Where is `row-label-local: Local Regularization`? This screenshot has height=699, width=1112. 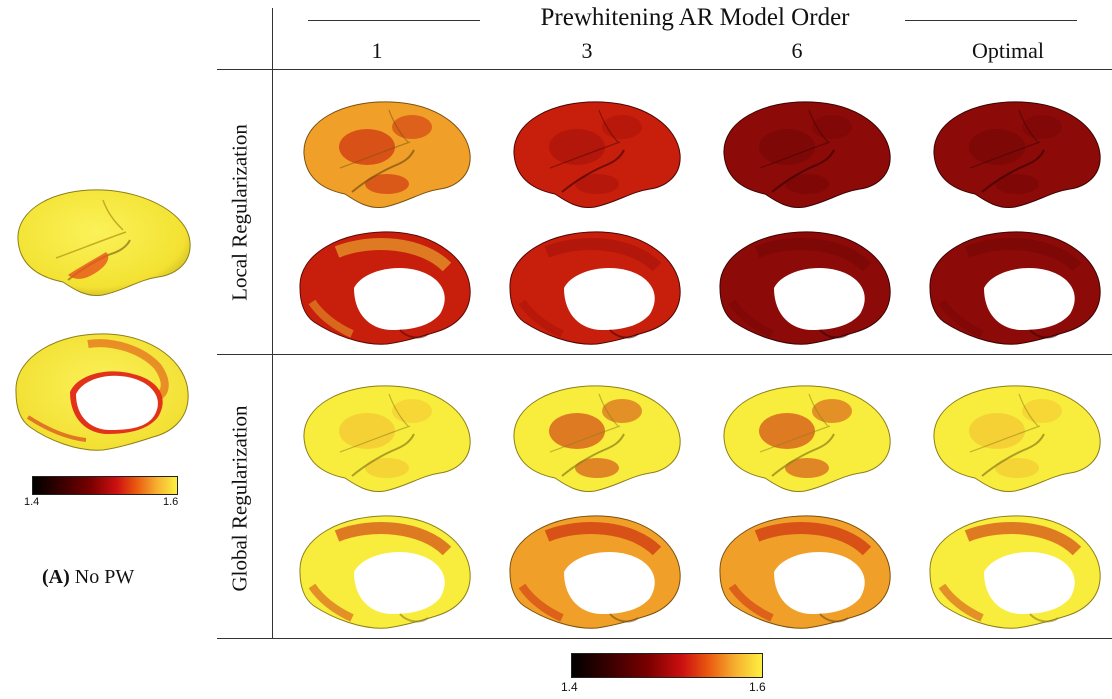
row-label-local: Local Regularization is located at coordinates (239, 212).